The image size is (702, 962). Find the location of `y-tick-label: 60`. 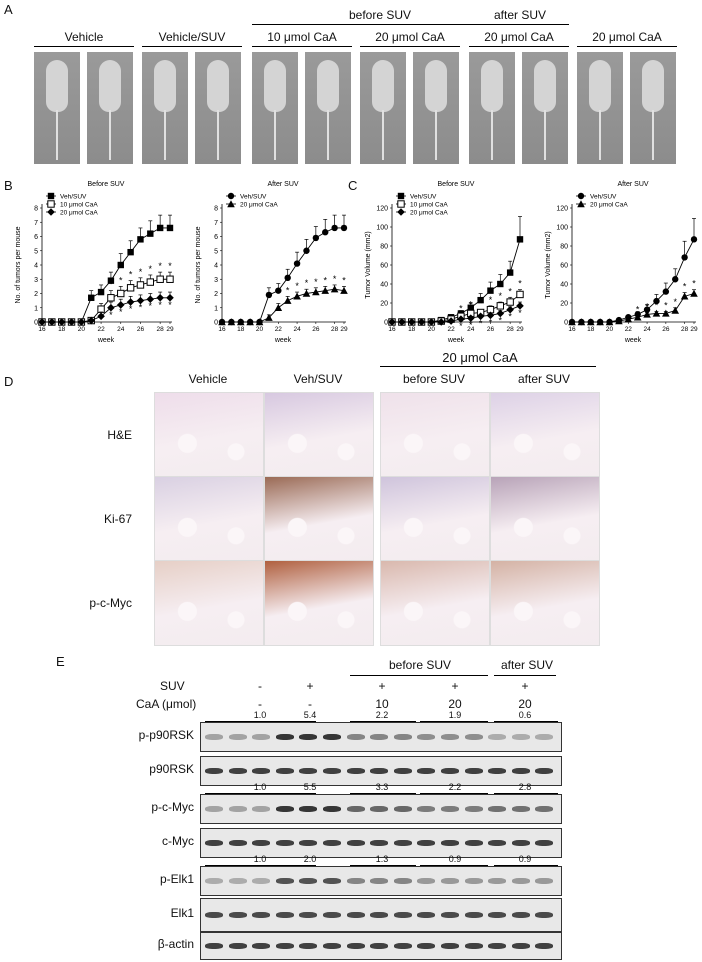

y-tick-label: 60 is located at coordinates (564, 266).